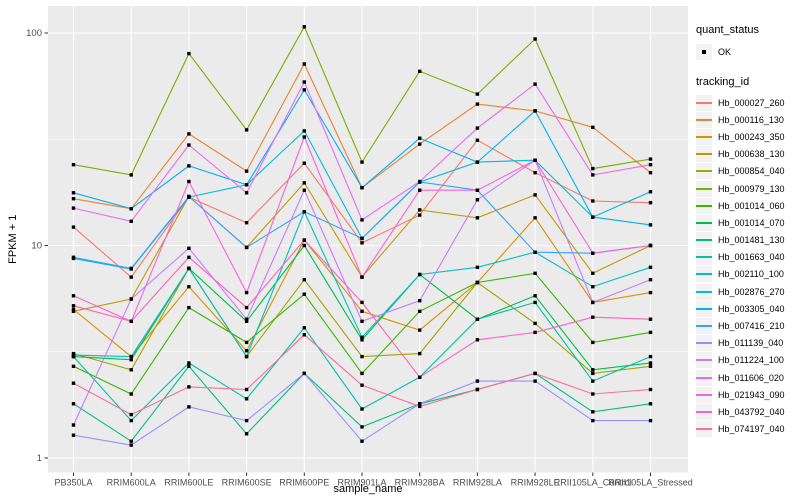  I want to click on legend-item-Hb_000854_040: Hb_000854_040, so click(748, 171).